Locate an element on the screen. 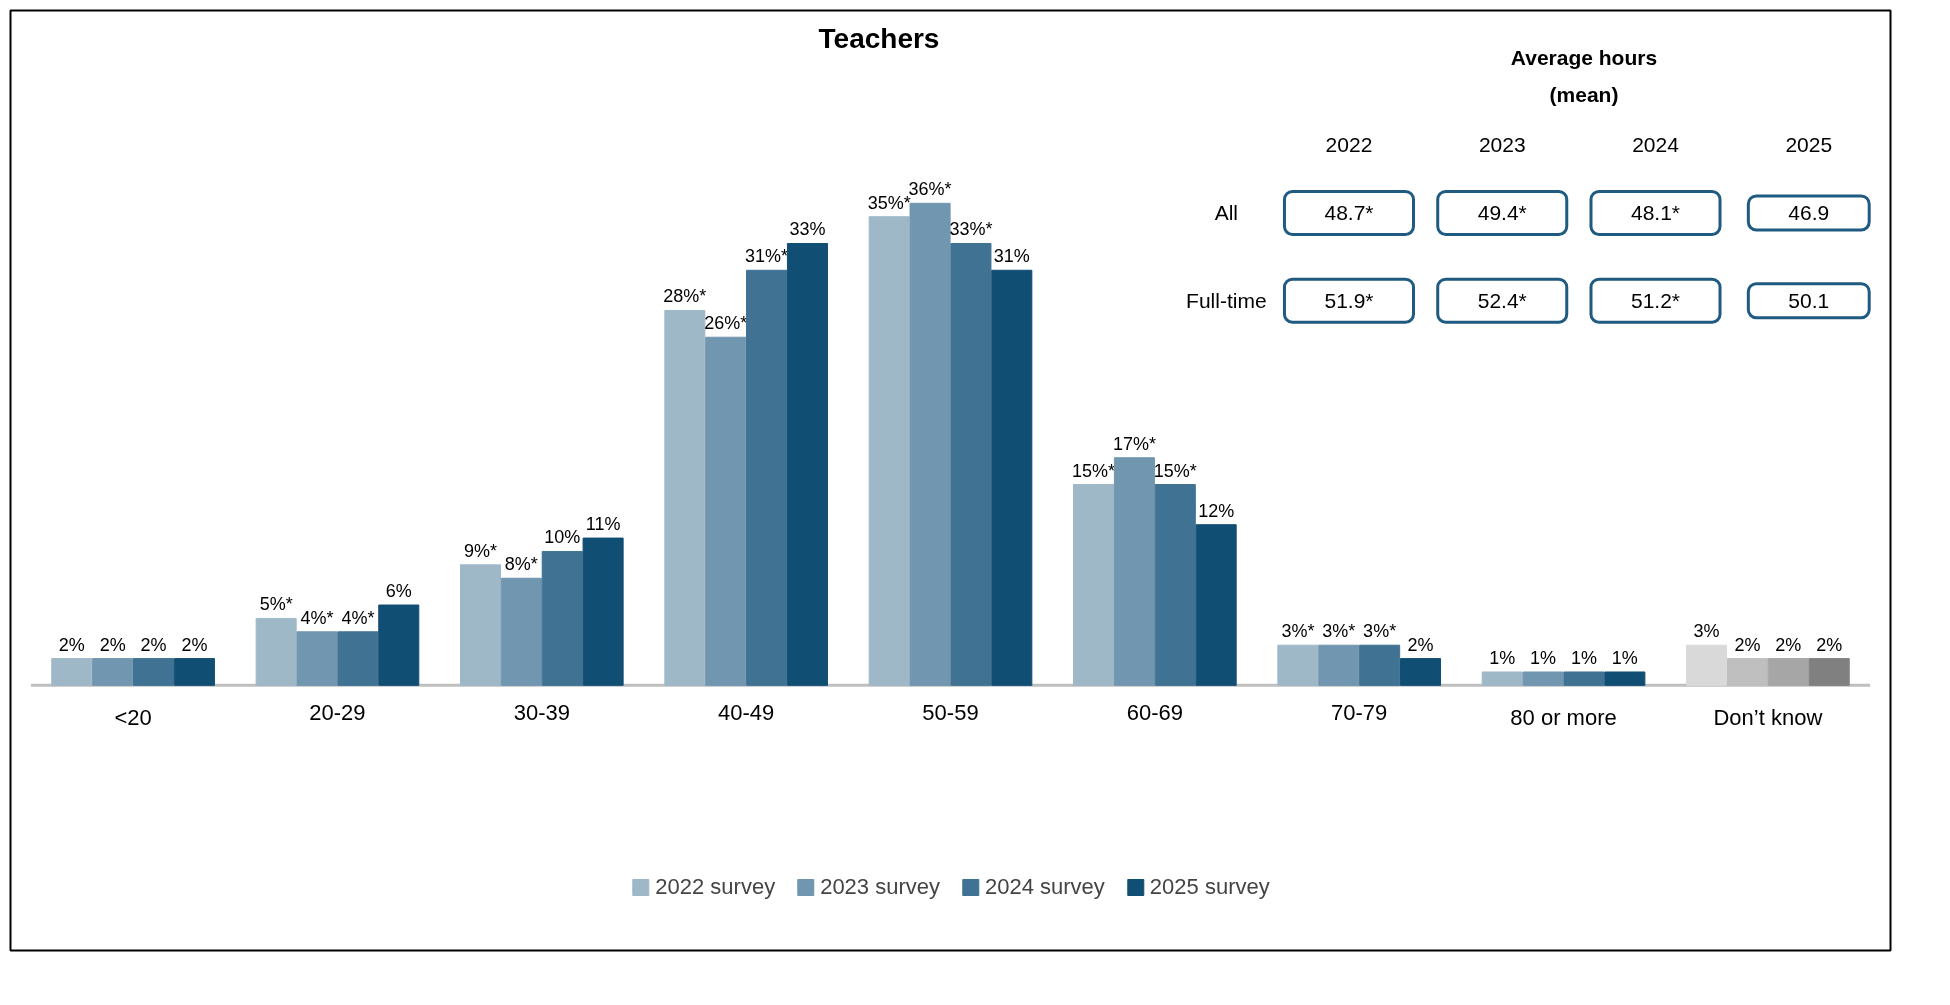 The image size is (1950, 1005). data-label: 28%* is located at coordinates (685, 296).